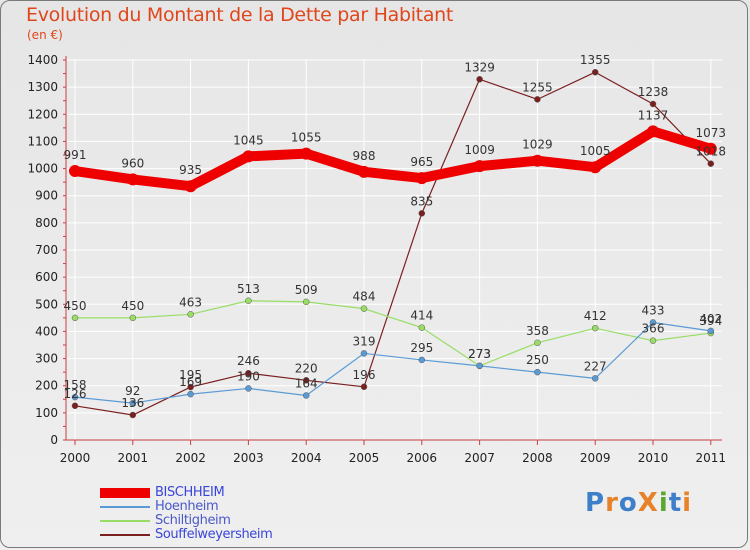 This screenshot has width=750, height=550. What do you see at coordinates (364, 156) in the screenshot?
I see `data-label: 988` at bounding box center [364, 156].